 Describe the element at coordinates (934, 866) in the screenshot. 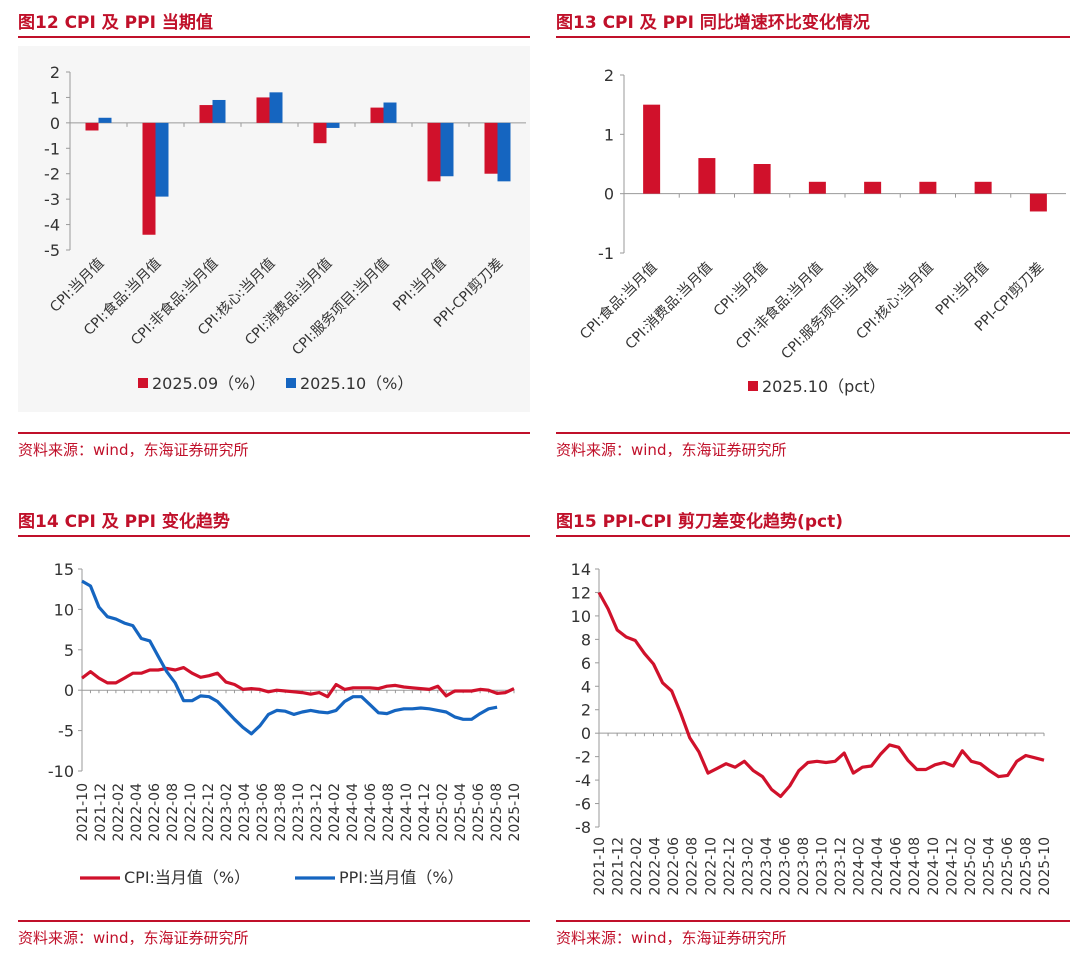

I see `fig15-x-tick-label: 2024-10` at that location.